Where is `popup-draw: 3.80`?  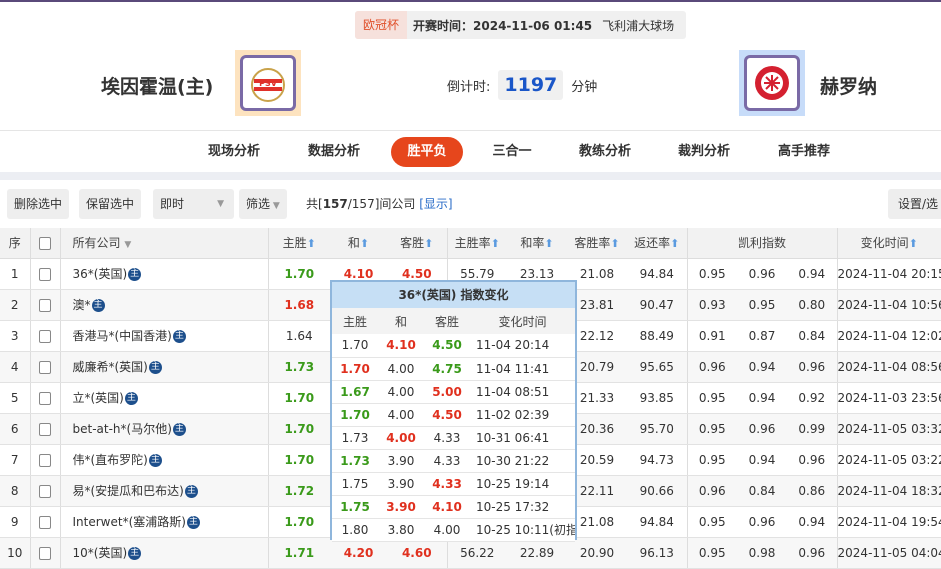 popup-draw: 3.80 is located at coordinates (401, 530).